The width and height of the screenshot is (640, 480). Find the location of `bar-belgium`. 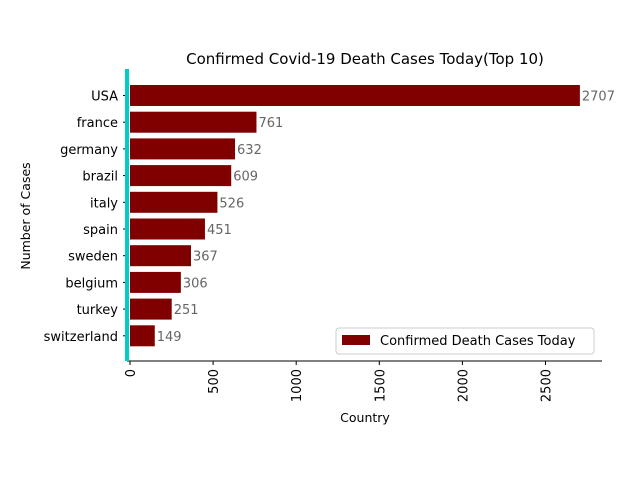

bar-belgium is located at coordinates (155, 282).